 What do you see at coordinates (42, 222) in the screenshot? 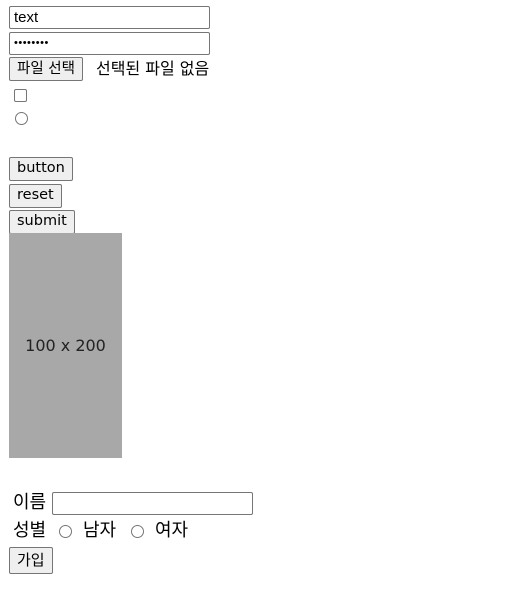
I see `submit-button: submit` at bounding box center [42, 222].